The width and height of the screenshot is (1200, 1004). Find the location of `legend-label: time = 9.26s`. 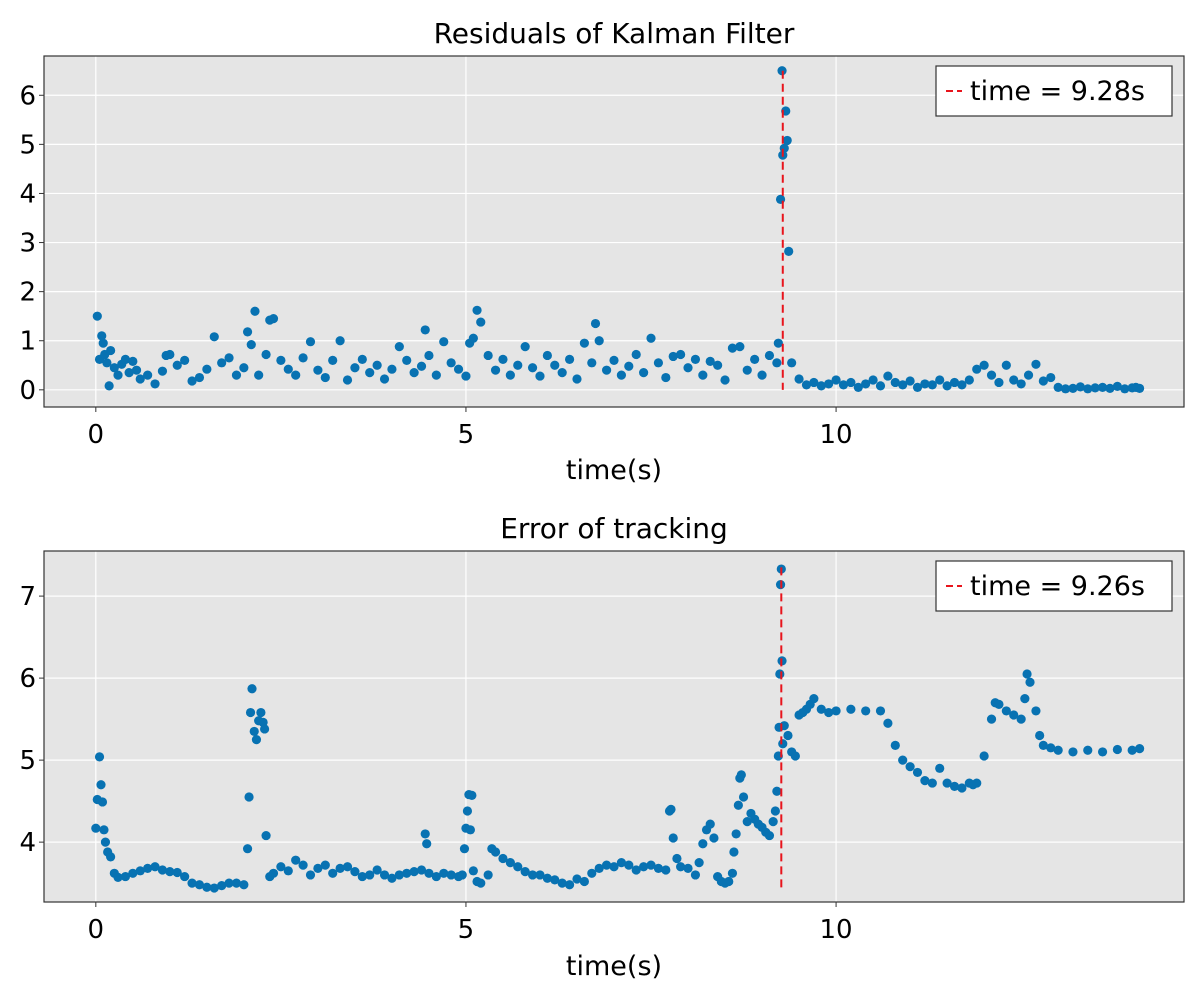

legend-label: time = 9.26s is located at coordinates (1057, 586).